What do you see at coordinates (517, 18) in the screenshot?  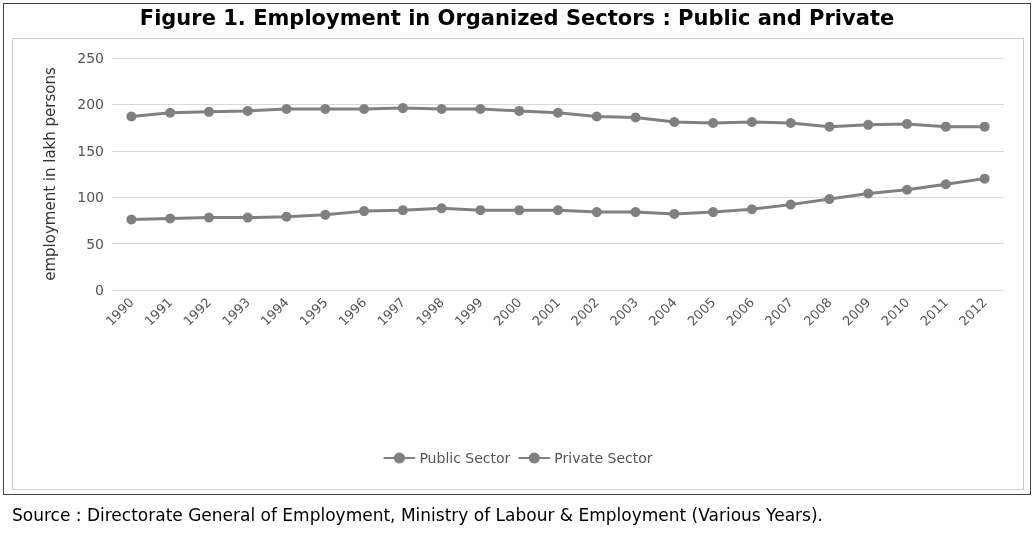 I see `chart-title: Figure 1. Employment in Organized Sectors : Public and Private` at bounding box center [517, 18].